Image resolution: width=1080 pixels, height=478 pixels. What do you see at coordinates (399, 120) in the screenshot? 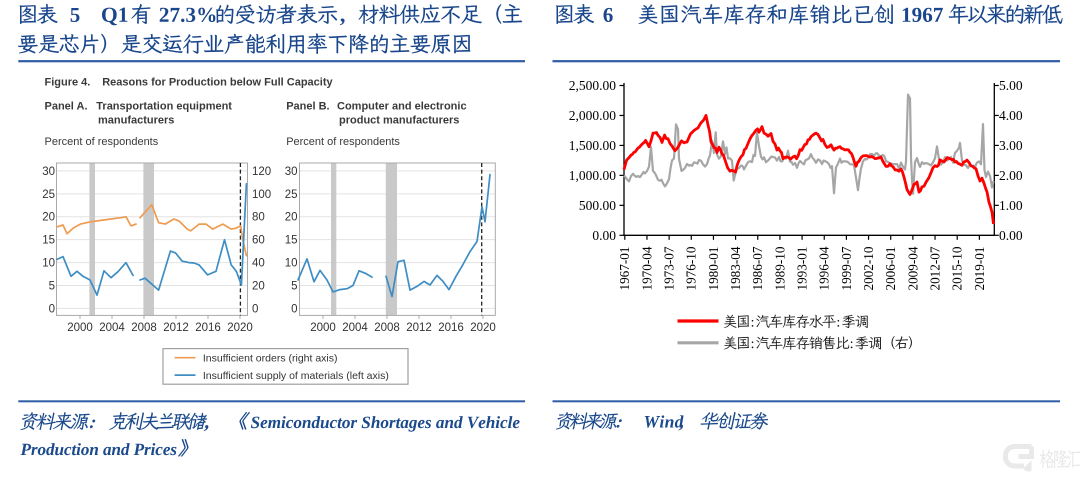
I see `svg-text: product manufacturers` at bounding box center [399, 120].